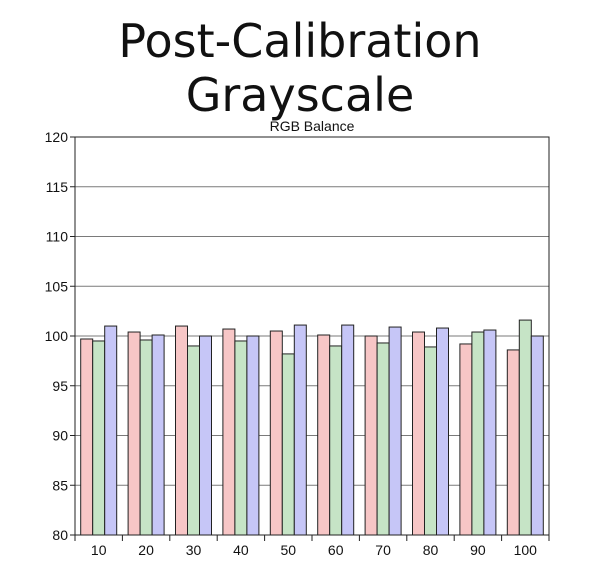  What do you see at coordinates (99, 550) in the screenshot?
I see `x-tick-label-10: 10` at bounding box center [99, 550].